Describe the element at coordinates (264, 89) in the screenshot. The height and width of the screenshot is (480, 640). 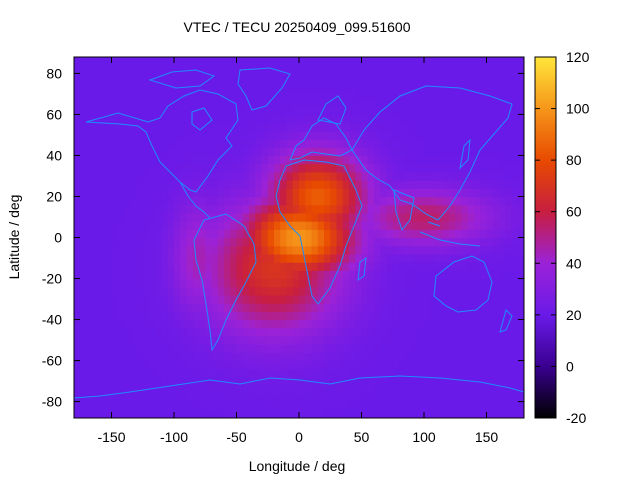
I see `coastline-greenland` at that location.